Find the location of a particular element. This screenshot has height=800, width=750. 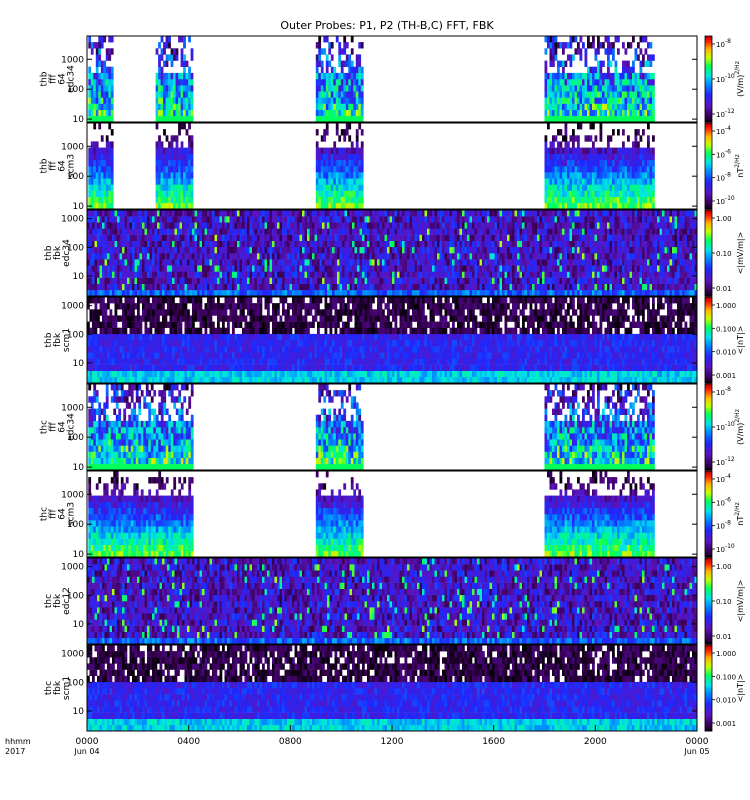

colorbar: 1.00 0.10 0.01 <|mV/m|> is located at coordinates (724, 253).